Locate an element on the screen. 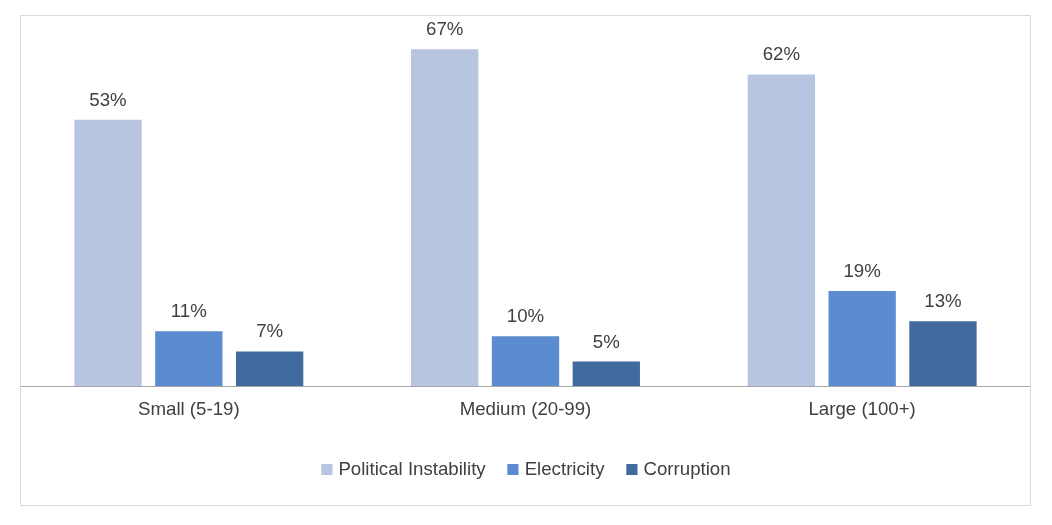 This screenshot has height=525, width=1052. x-tick-label: Large (100+) is located at coordinates (862, 408).